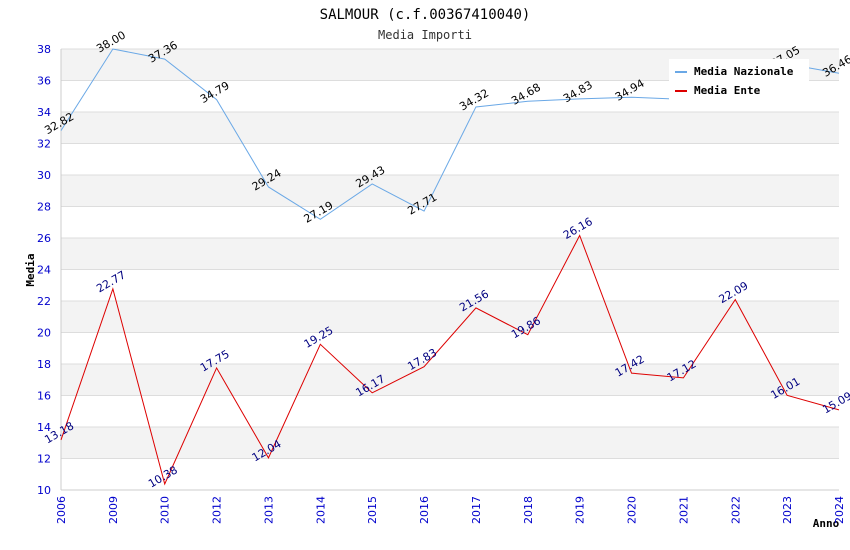 The width and height of the screenshot is (850, 550). Describe the element at coordinates (683, 510) in the screenshot. I see `x-tick-label: 2021` at that location.